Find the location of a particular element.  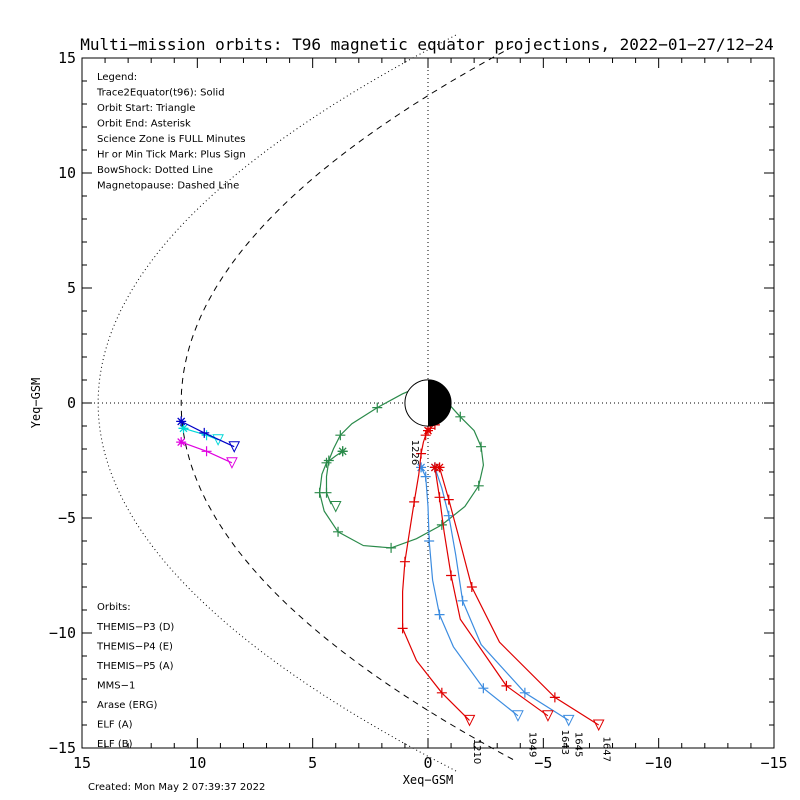

earth-night-side is located at coordinates (440, 403).